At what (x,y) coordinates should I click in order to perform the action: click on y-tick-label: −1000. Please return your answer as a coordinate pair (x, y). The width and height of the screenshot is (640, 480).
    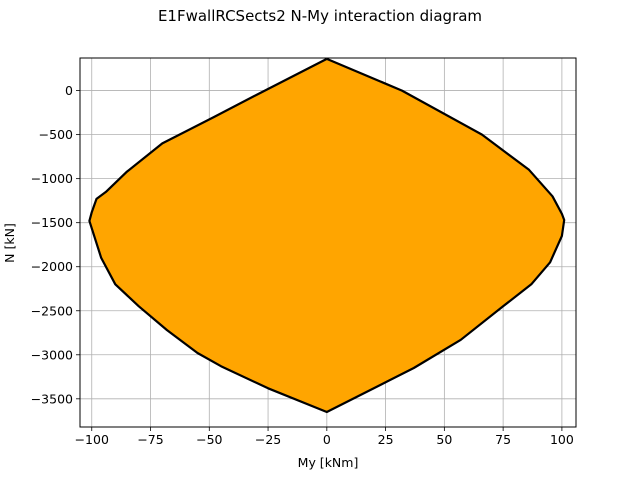
    Looking at the image, I should click on (52, 178).